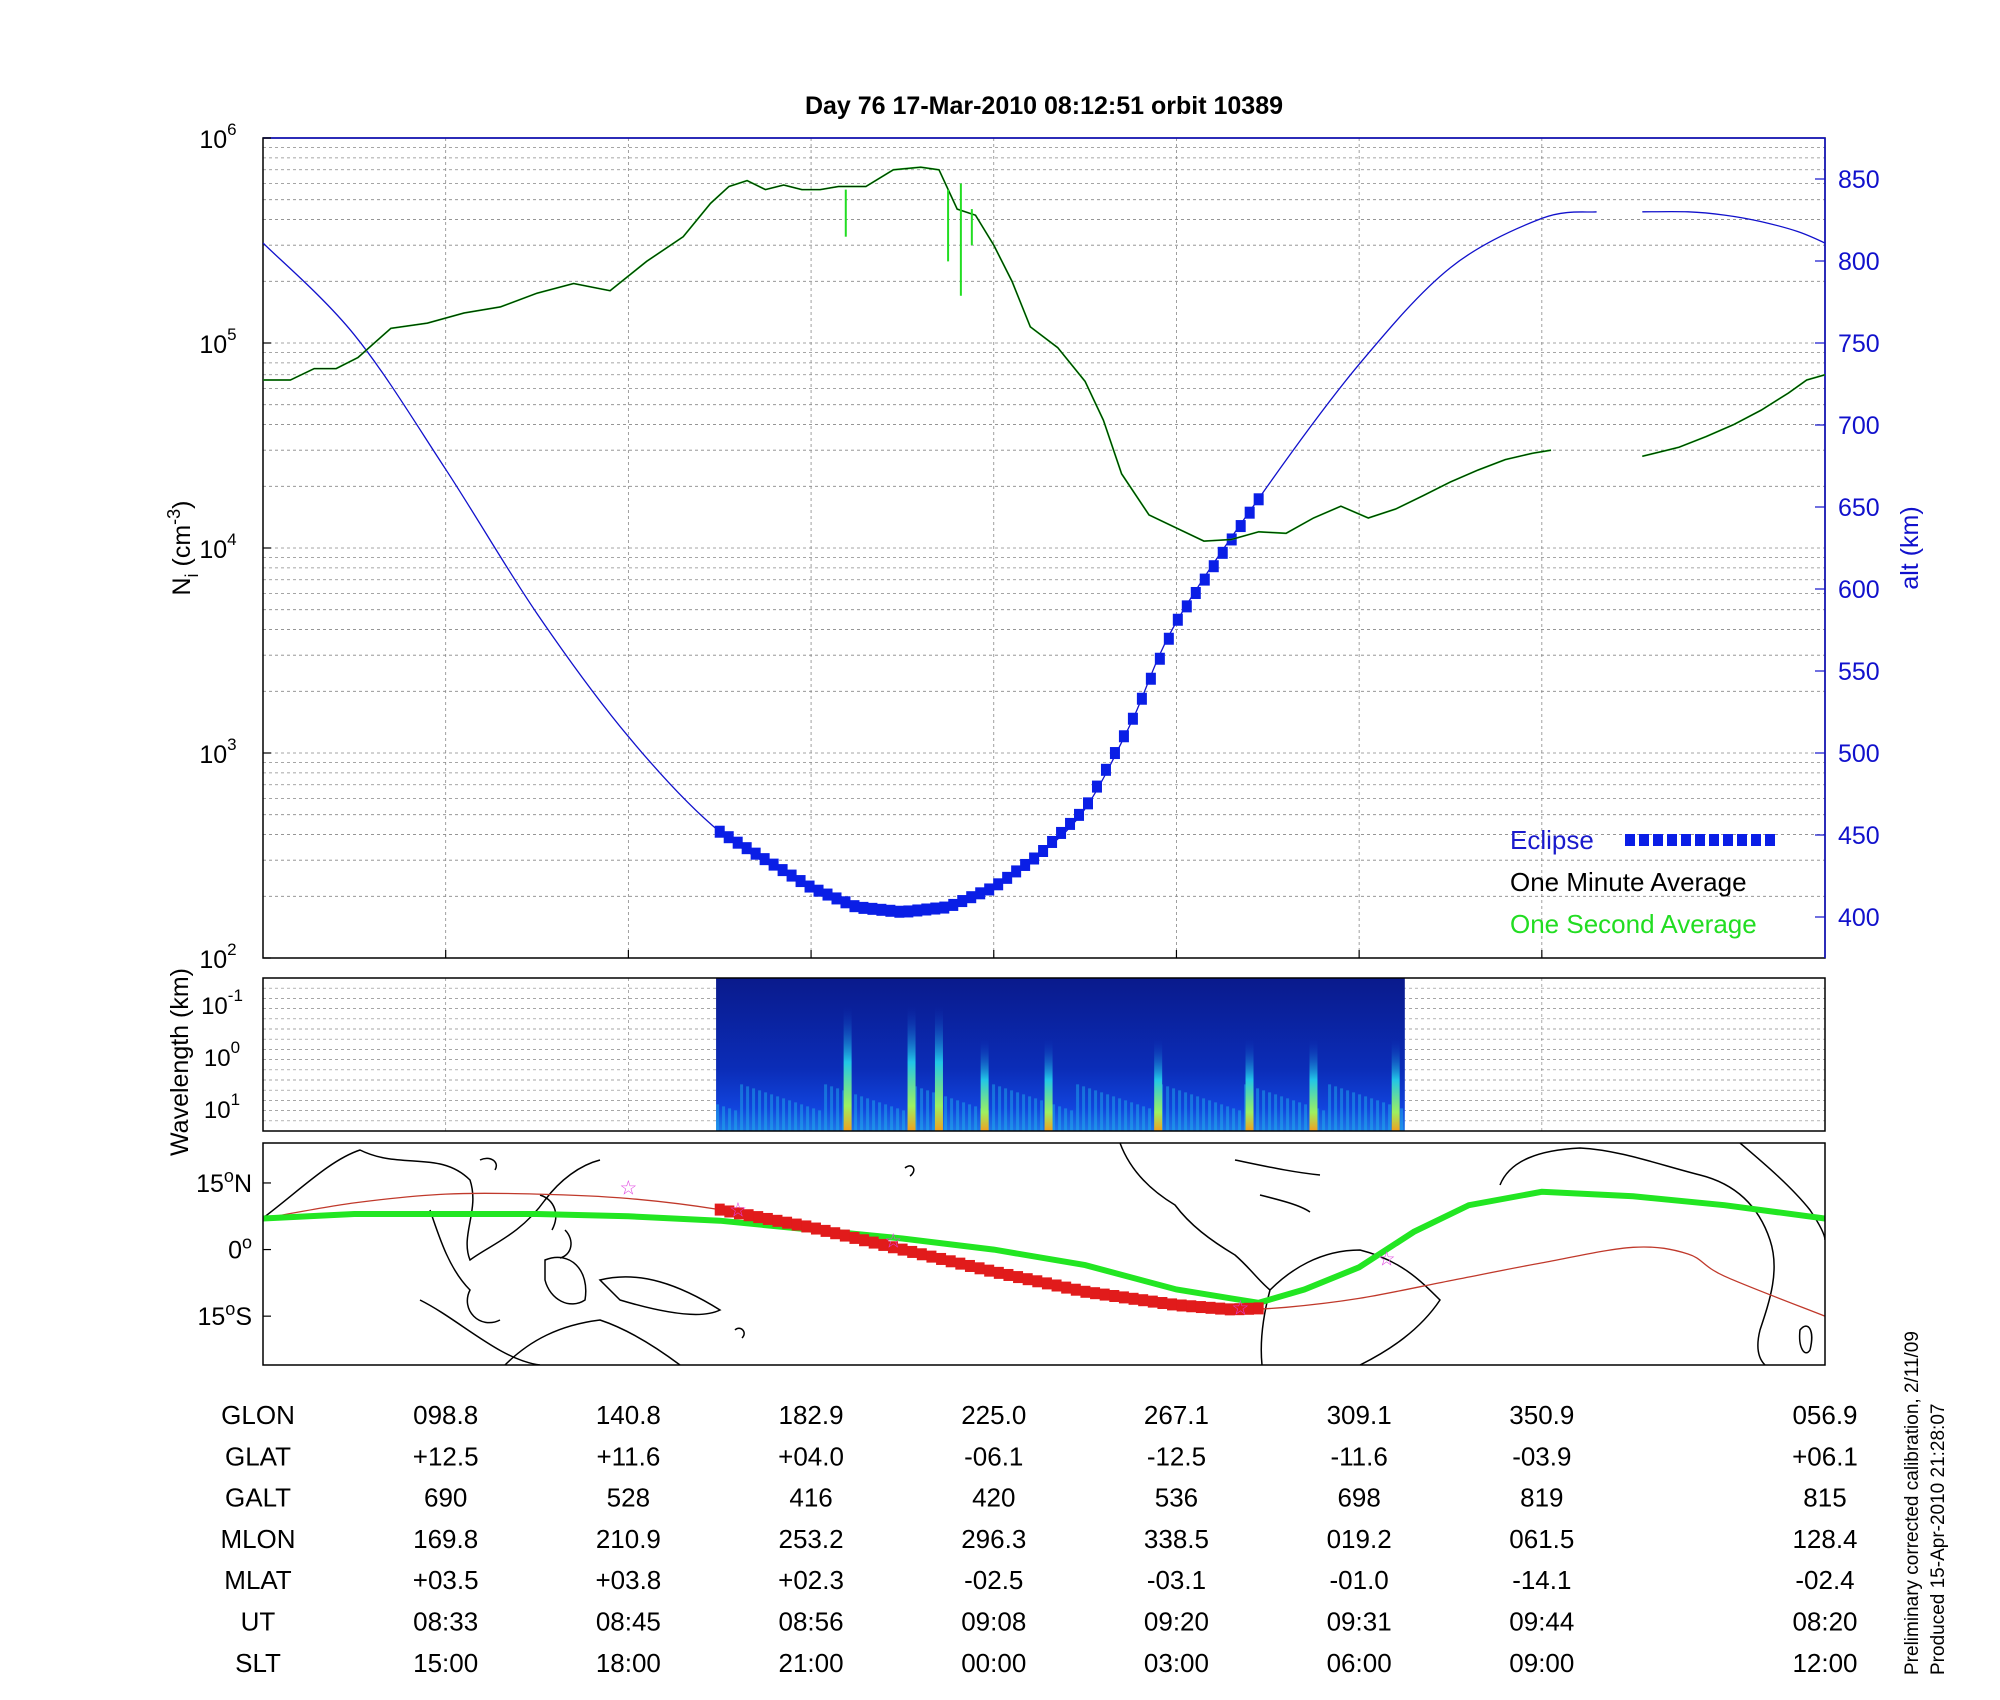  I want to click on table-cell: 416, so click(810, 1498).